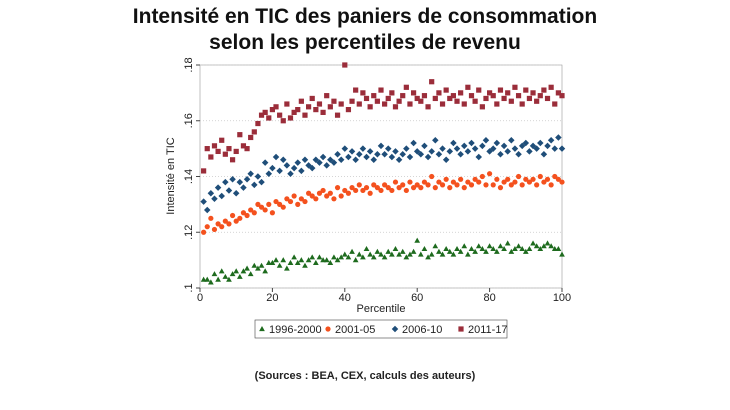 The width and height of the screenshot is (730, 410). What do you see at coordinates (417, 298) in the screenshot?
I see `x-tick-label: 60` at bounding box center [417, 298].